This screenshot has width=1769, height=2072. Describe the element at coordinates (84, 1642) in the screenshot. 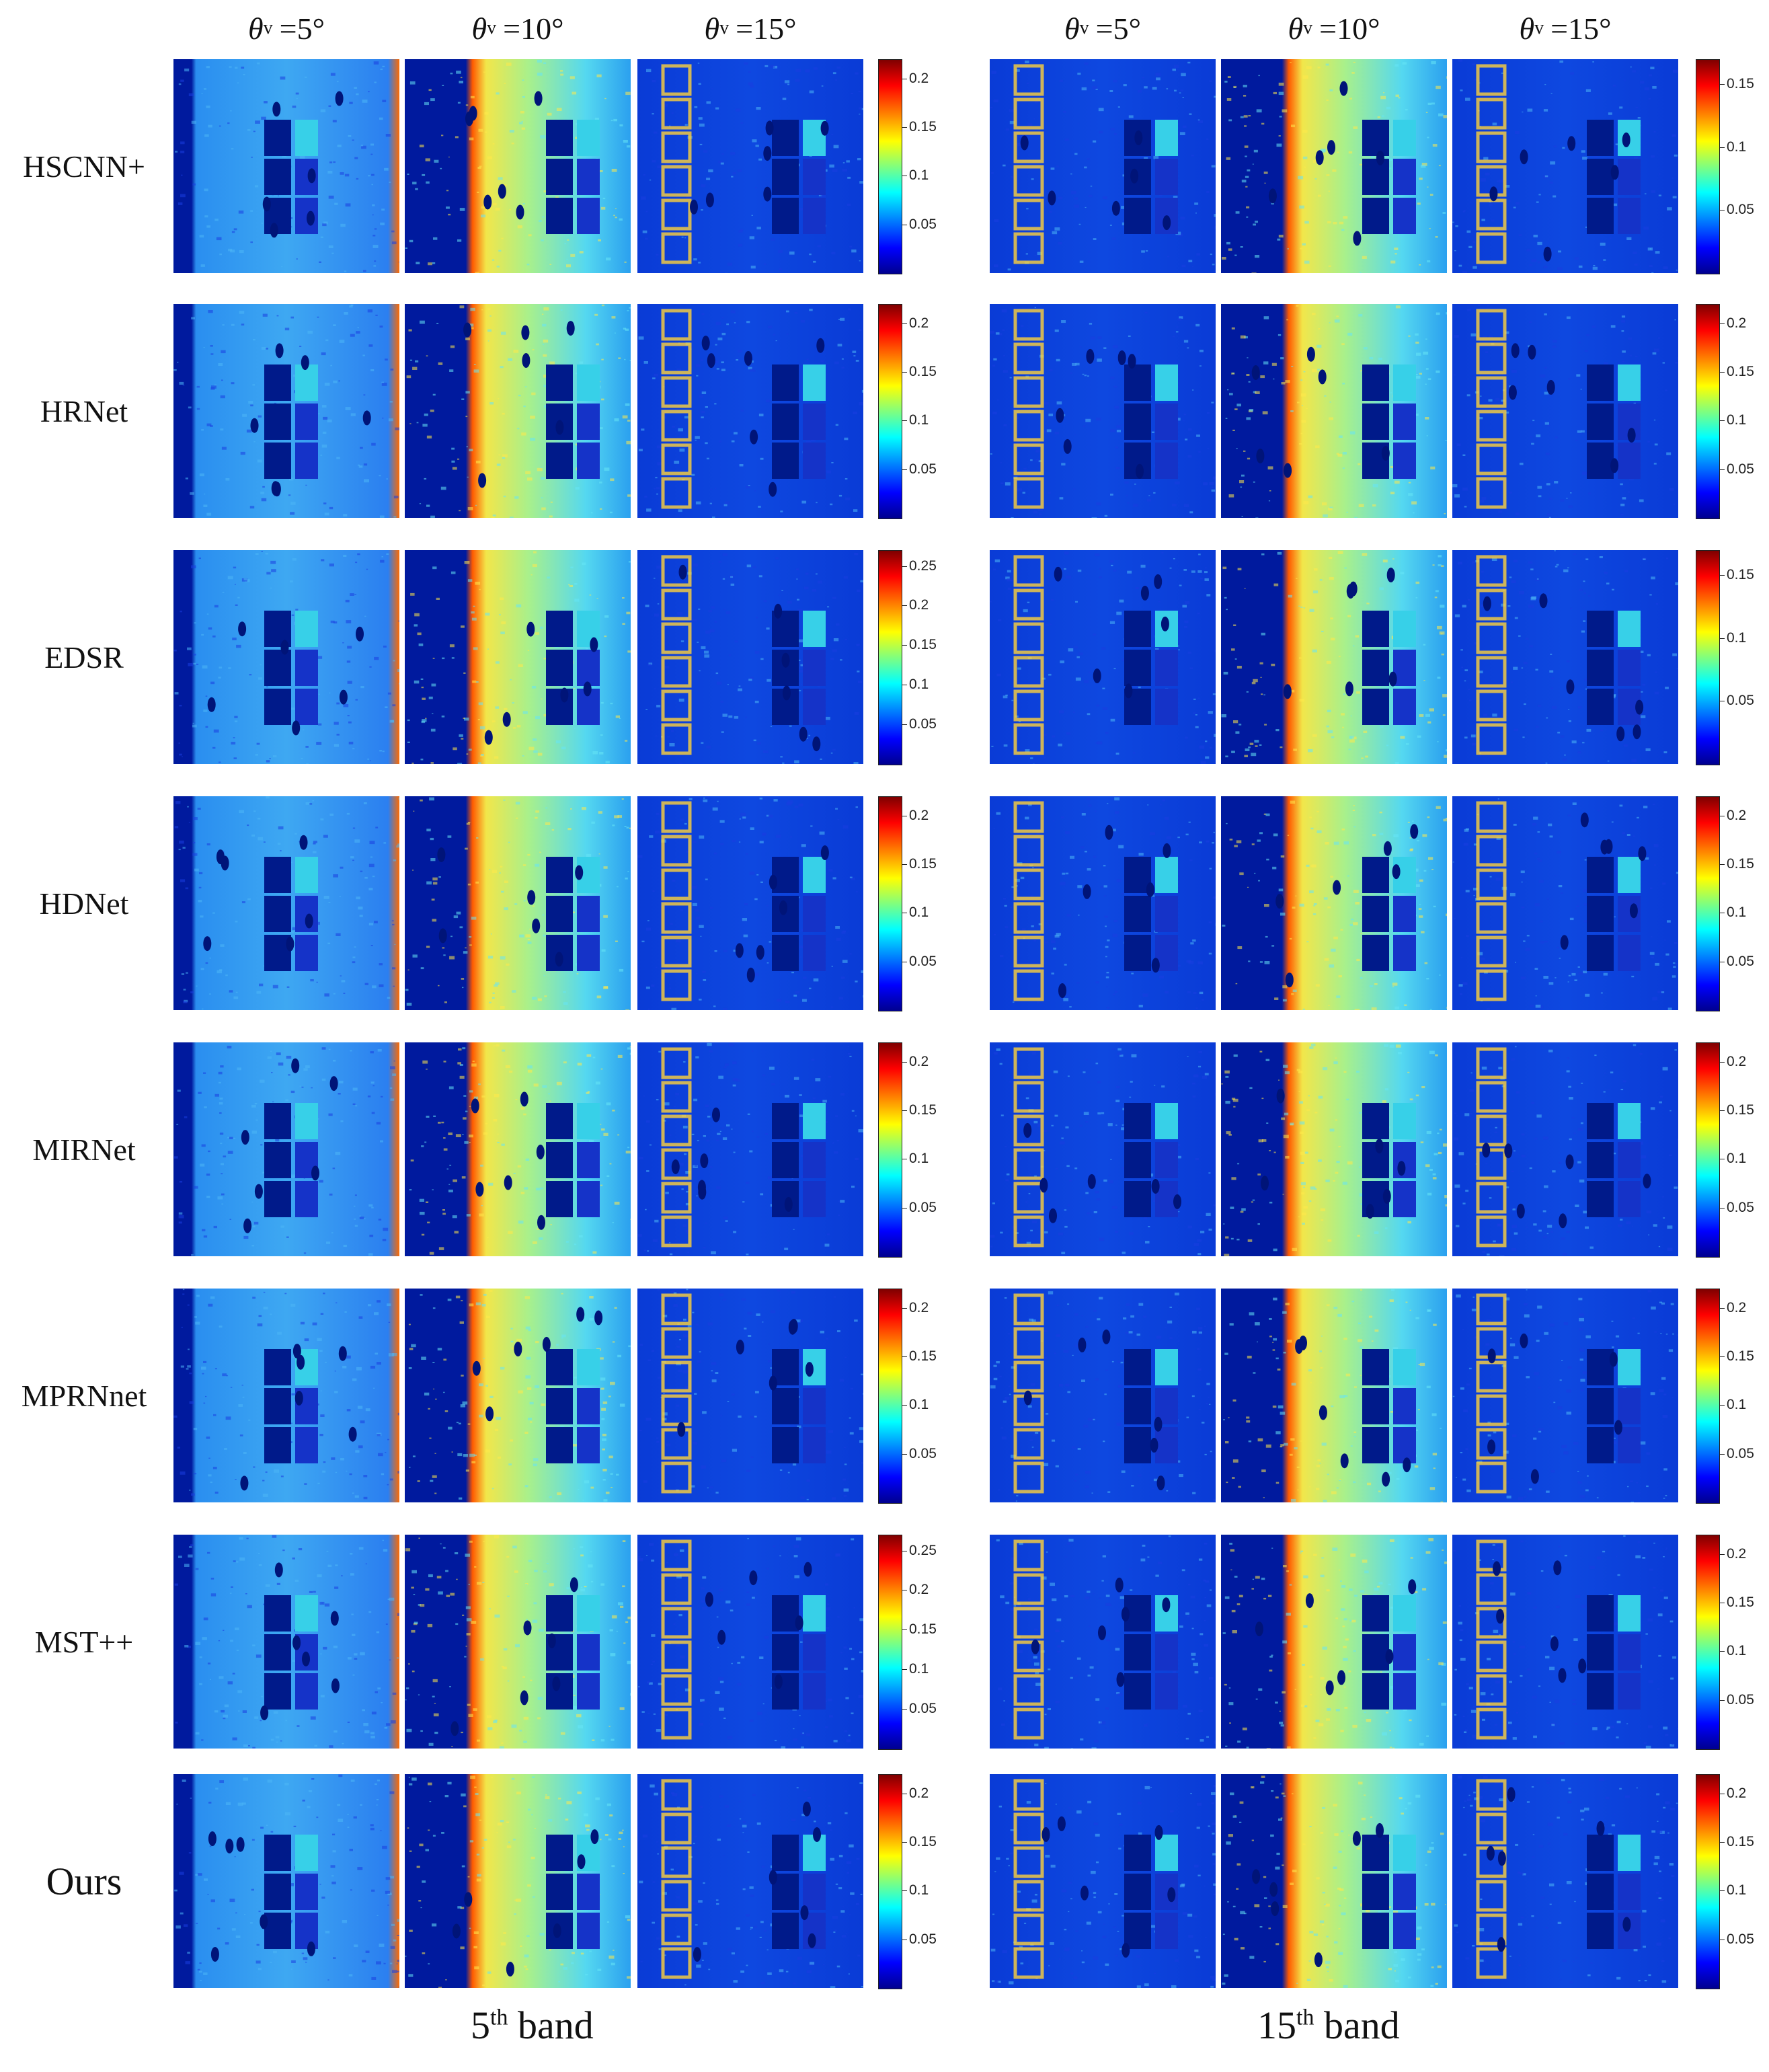

I see `row-label: MST++` at that location.